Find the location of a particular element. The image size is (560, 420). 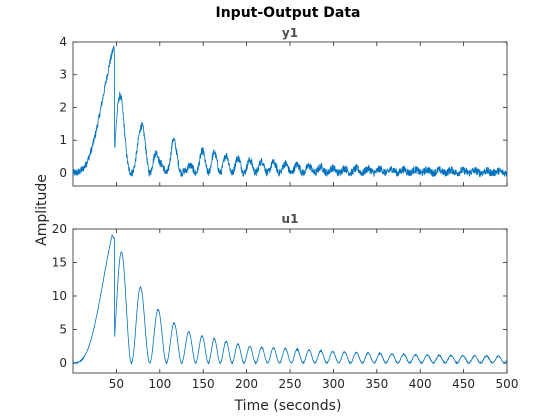

y-tick-label-u1: 5 is located at coordinates (63, 329).